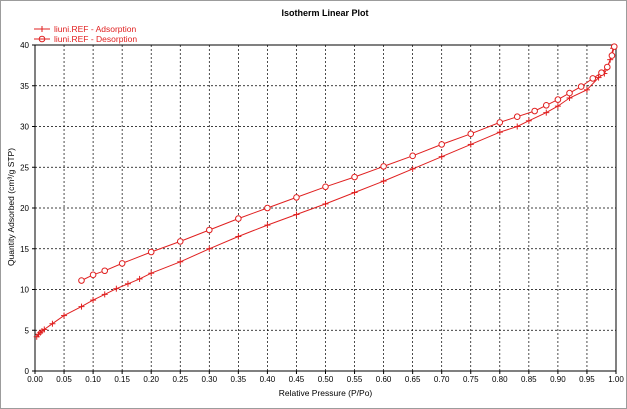 This screenshot has width=627, height=409. Describe the element at coordinates (210, 379) in the screenshot. I see `x-tick-label: 0.30` at that location.